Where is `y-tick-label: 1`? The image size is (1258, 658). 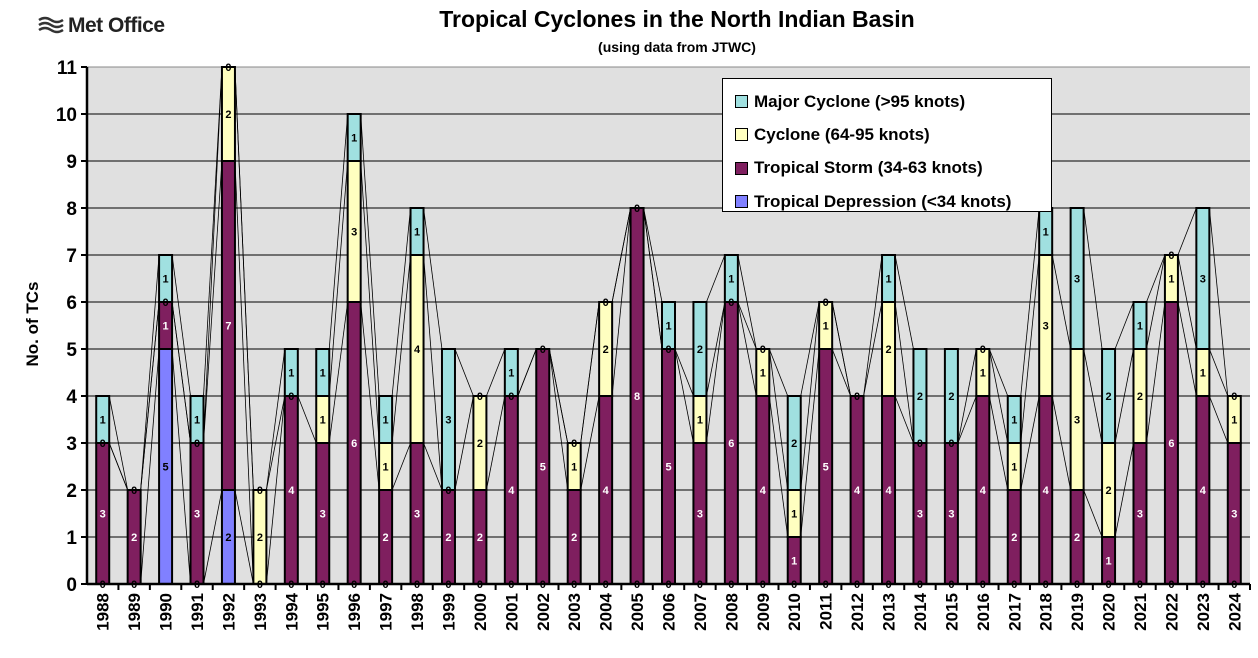 y-tick-label: 1 is located at coordinates (71, 538).